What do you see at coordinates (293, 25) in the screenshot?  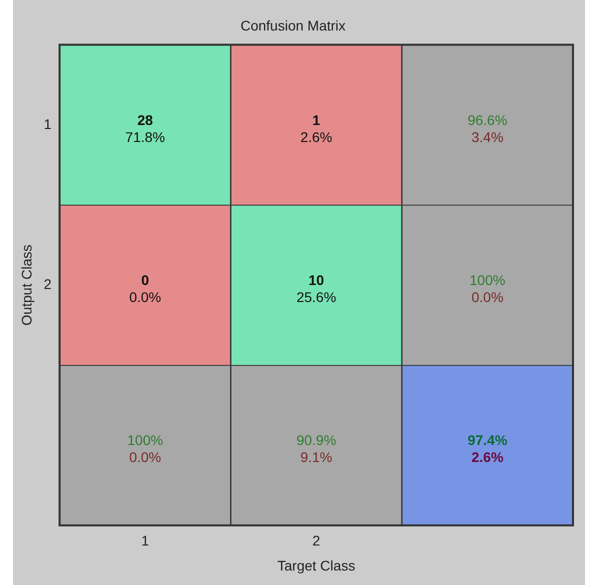 I see `chart-title: Confusion Matrix` at bounding box center [293, 25].